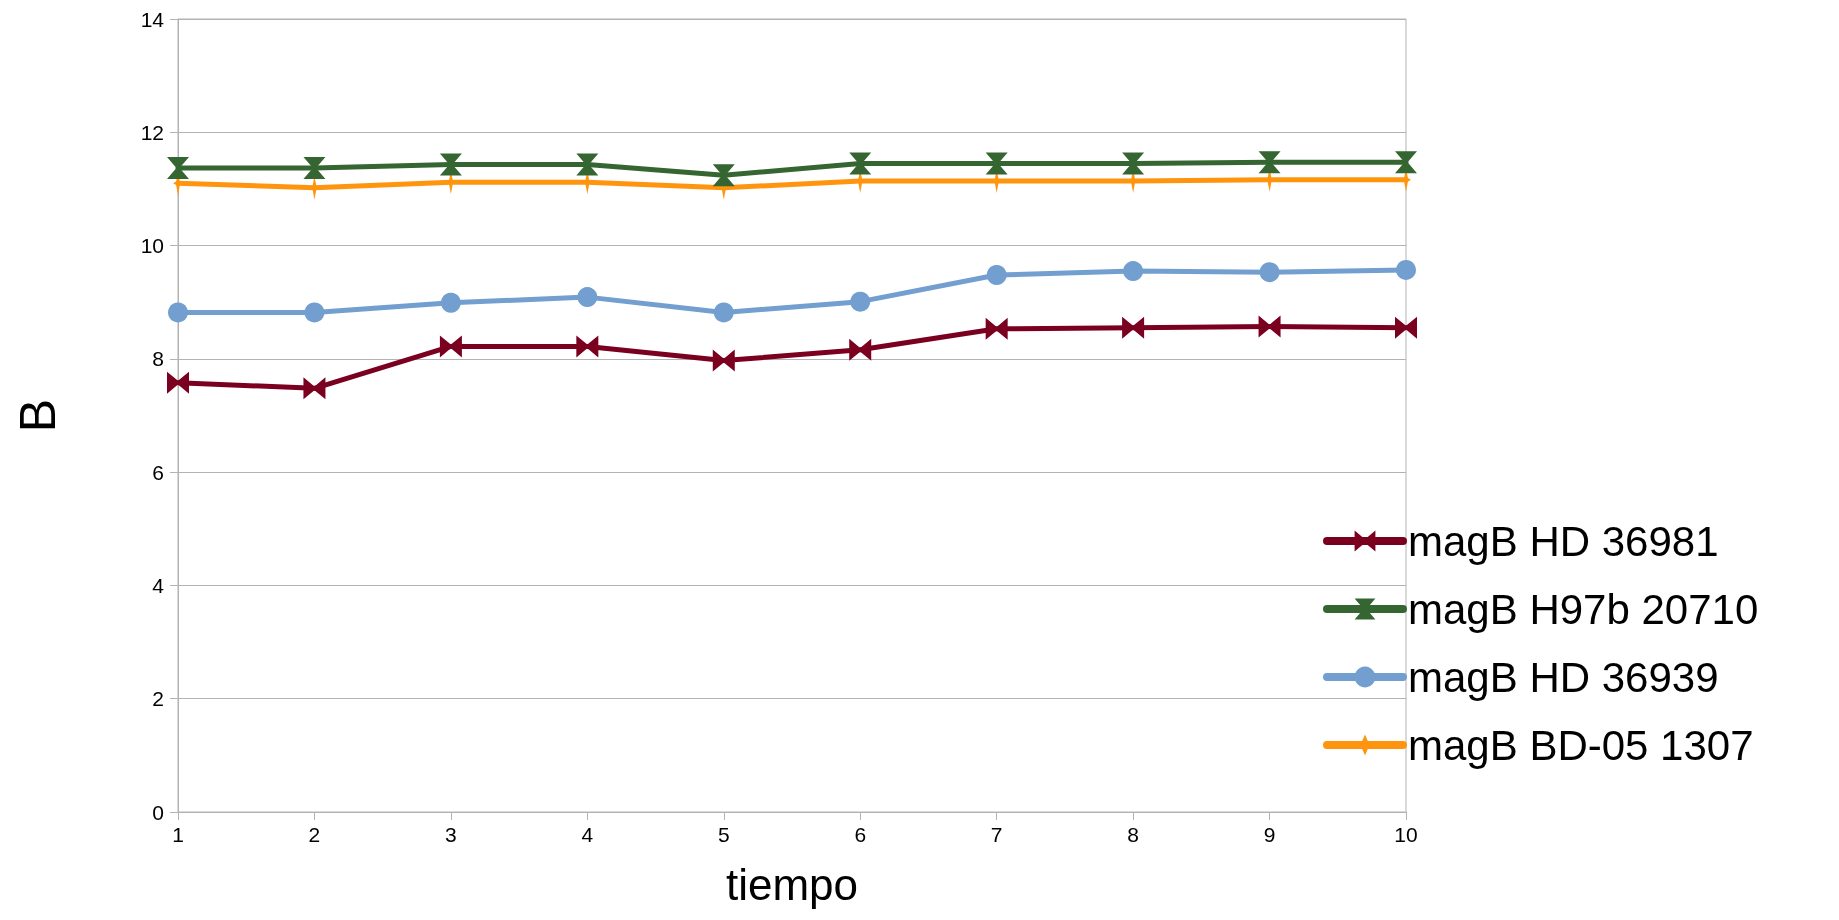 This screenshot has height=920, width=1839. Describe the element at coordinates (152, 19) in the screenshot. I see `y-tick-label: 14` at that location.